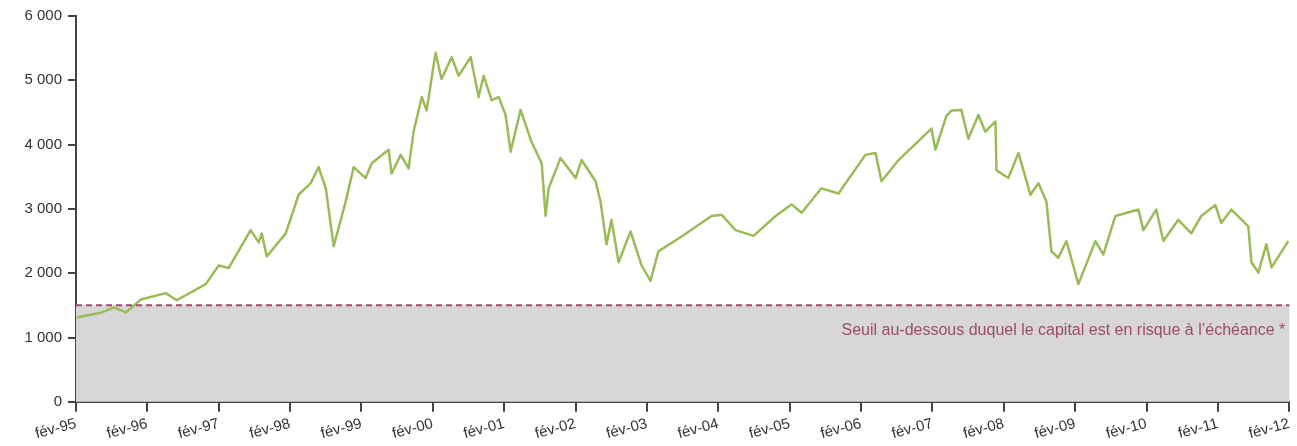 The height and width of the screenshot is (446, 1297). I want to click on x-tick-label: fév-00, so click(412, 427).